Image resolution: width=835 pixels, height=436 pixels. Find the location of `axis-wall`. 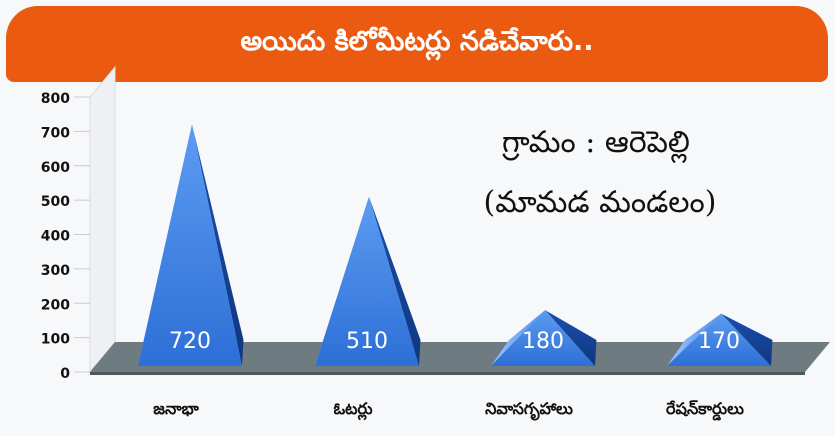

axis-wall is located at coordinates (102, 219).